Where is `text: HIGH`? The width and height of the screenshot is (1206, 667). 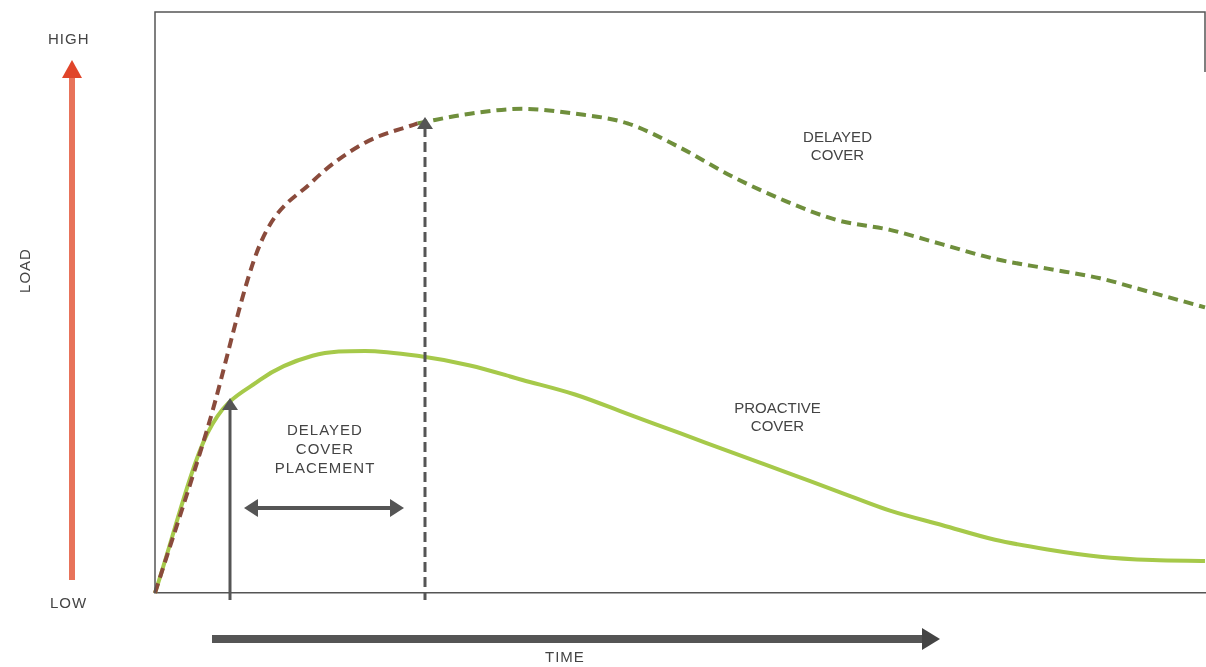
text: HIGH is located at coordinates (69, 38).